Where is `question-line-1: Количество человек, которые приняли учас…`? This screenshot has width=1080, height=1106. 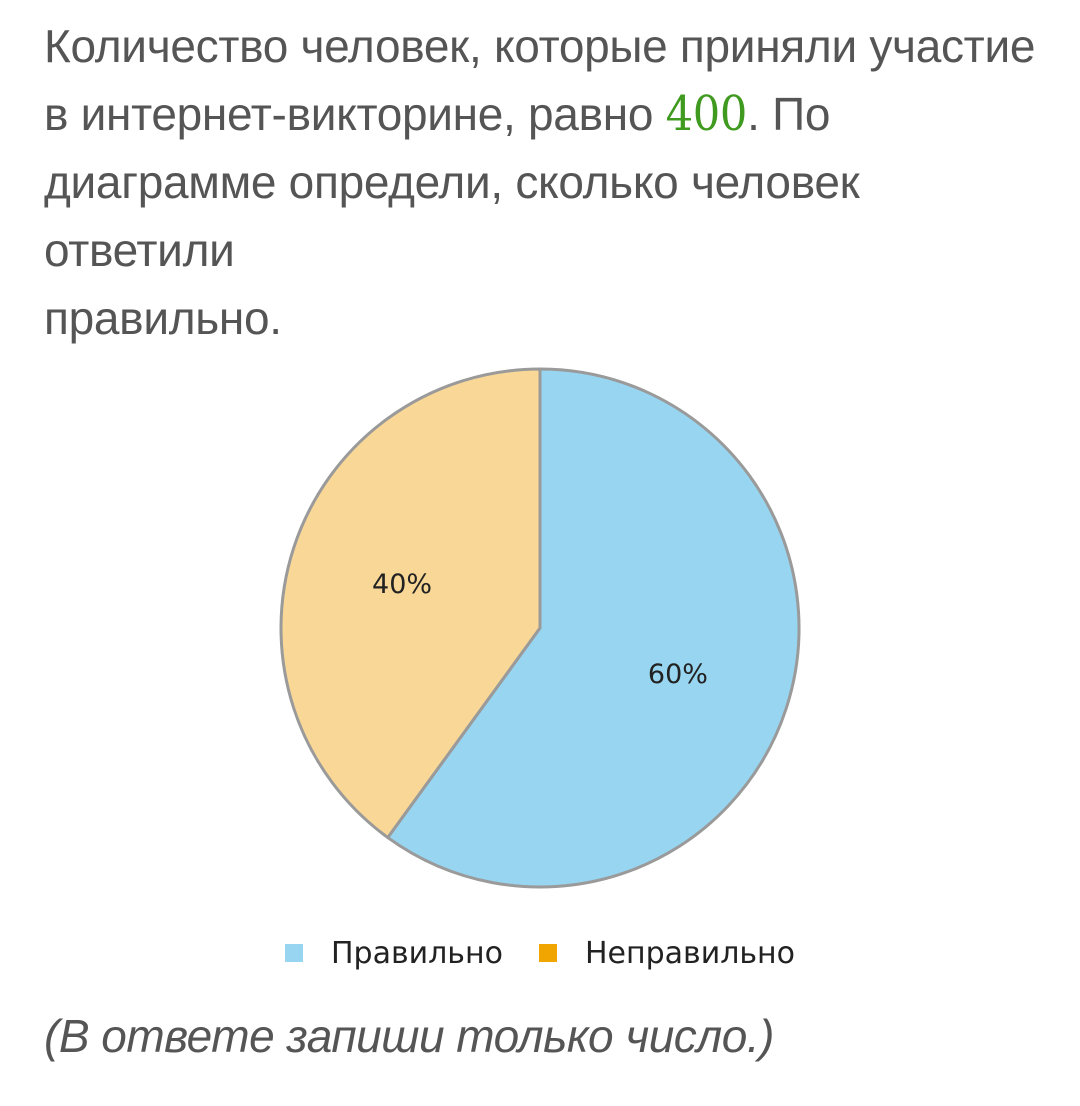 question-line-1: Количество человек, которые приняли учас… is located at coordinates (540, 46).